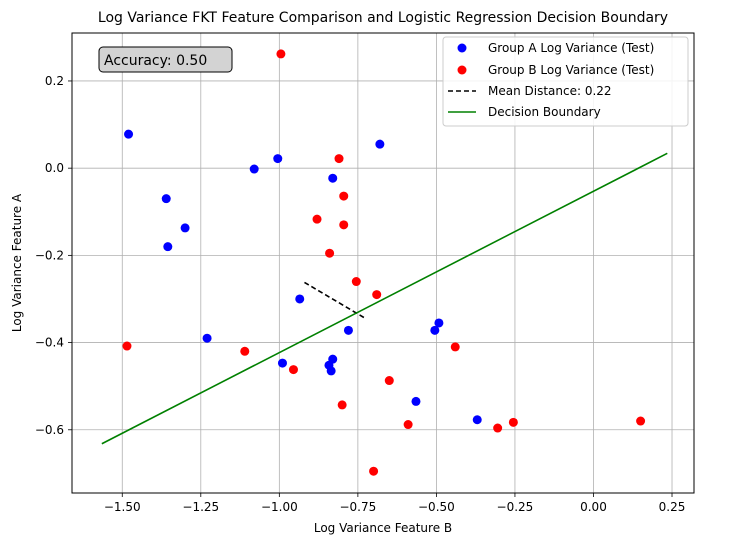  What do you see at coordinates (54, 168) in the screenshot?
I see `y-tick-label: 0.0` at bounding box center [54, 168].